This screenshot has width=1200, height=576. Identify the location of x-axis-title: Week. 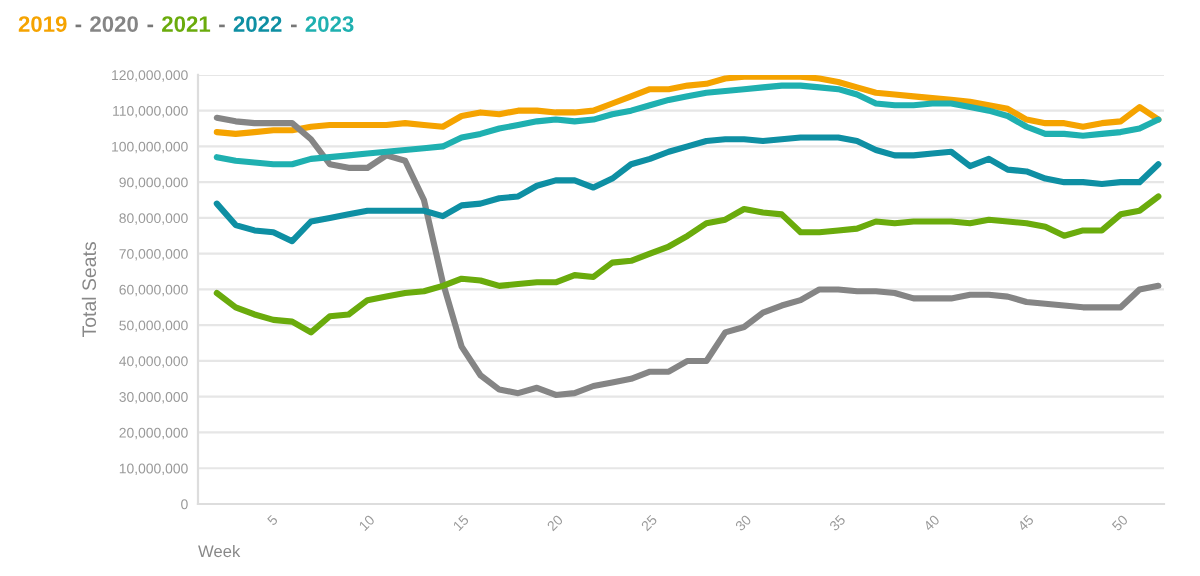
(219, 551).